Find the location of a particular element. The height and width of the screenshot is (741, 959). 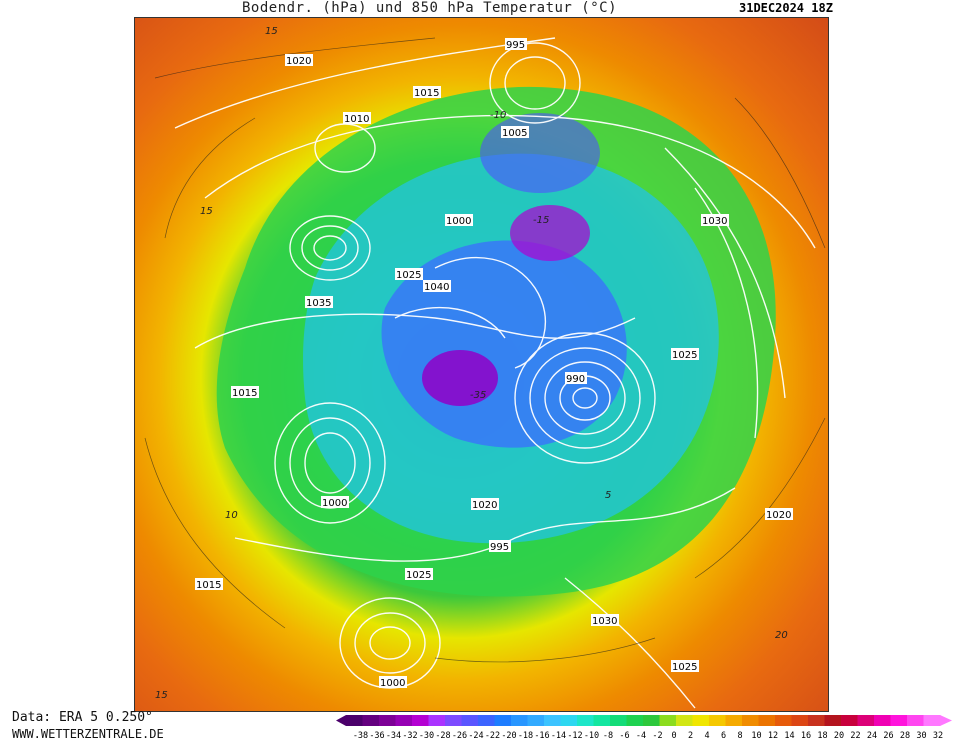

legend-tick-label: 18 is located at coordinates (822, 736).